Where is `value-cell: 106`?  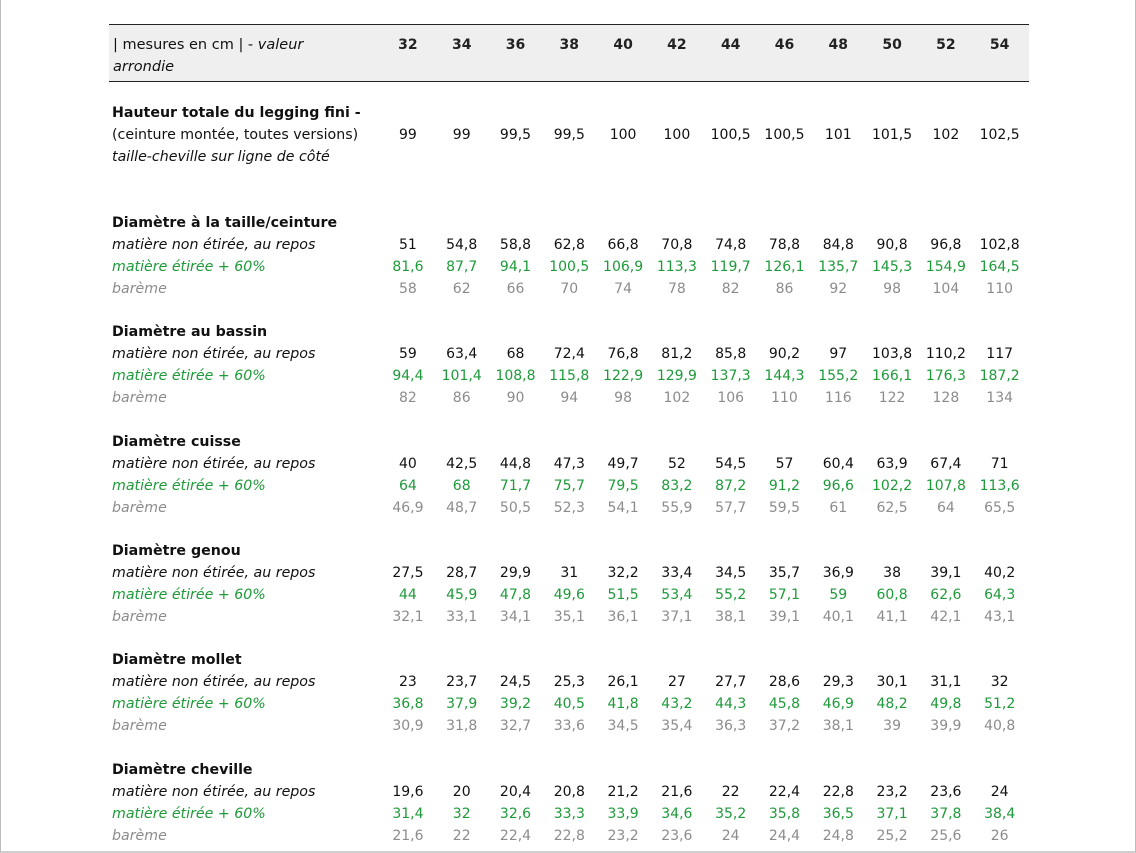 value-cell: 106 is located at coordinates (731, 398).